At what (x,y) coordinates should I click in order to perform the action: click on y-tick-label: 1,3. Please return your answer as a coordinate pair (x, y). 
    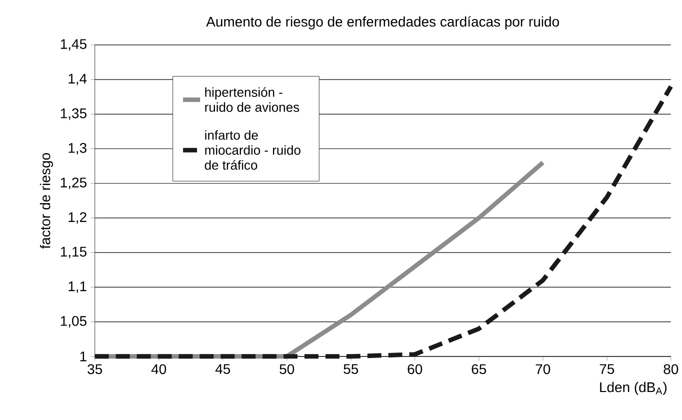
    Looking at the image, I should click on (77, 148).